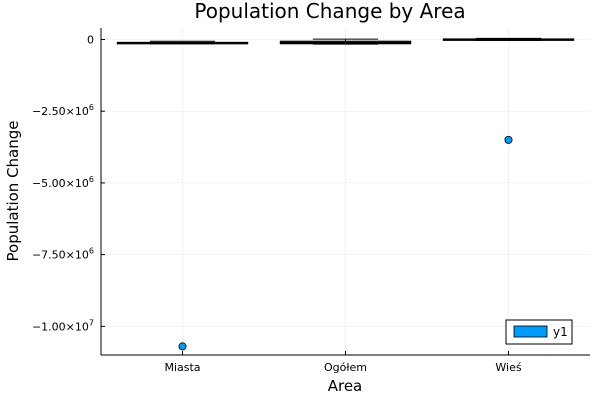  I want to click on y-tick-label: −1.00×107, so click(63, 325).